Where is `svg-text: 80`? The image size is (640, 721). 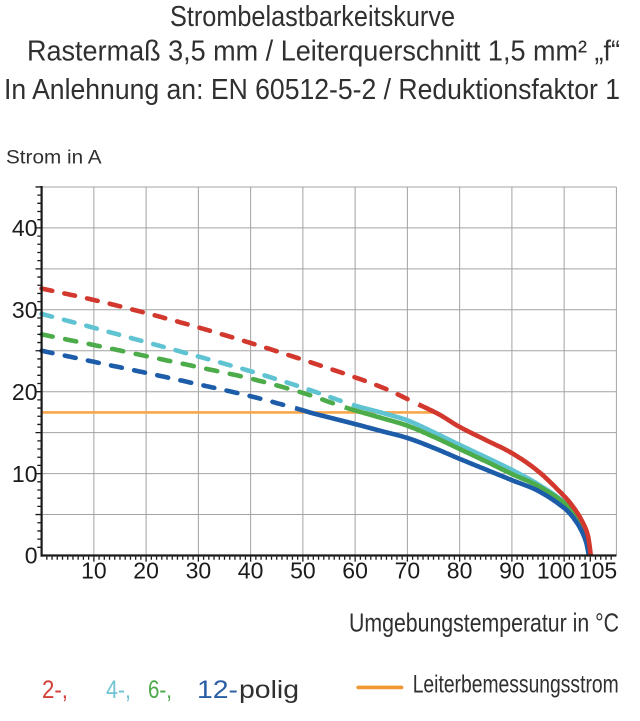 svg-text: 80 is located at coordinates (460, 571).